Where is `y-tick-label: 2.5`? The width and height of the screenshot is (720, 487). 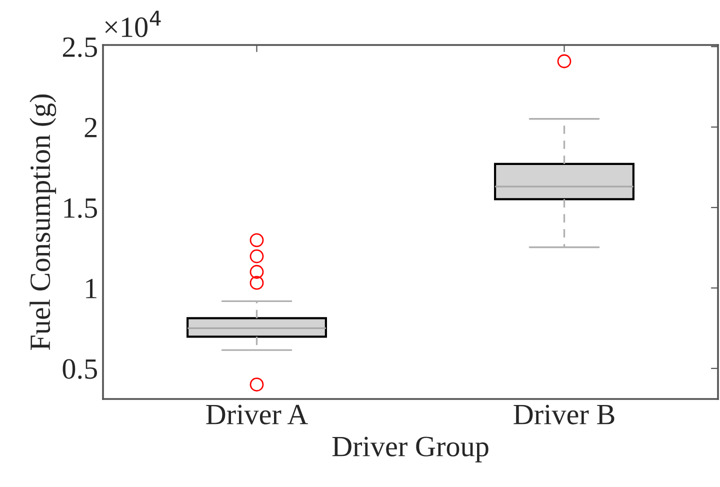
y-tick-label: 2.5 is located at coordinates (79, 47).